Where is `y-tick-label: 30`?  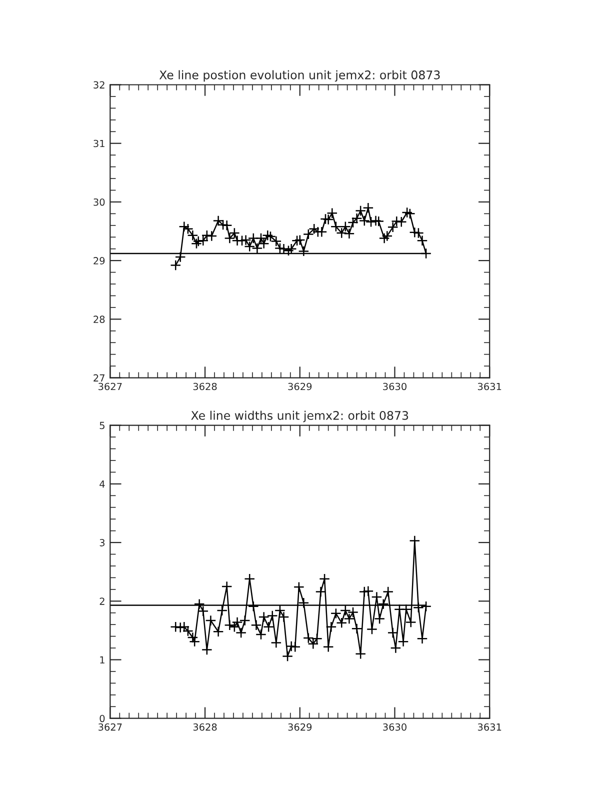 y-tick-label: 30 is located at coordinates (99, 202).